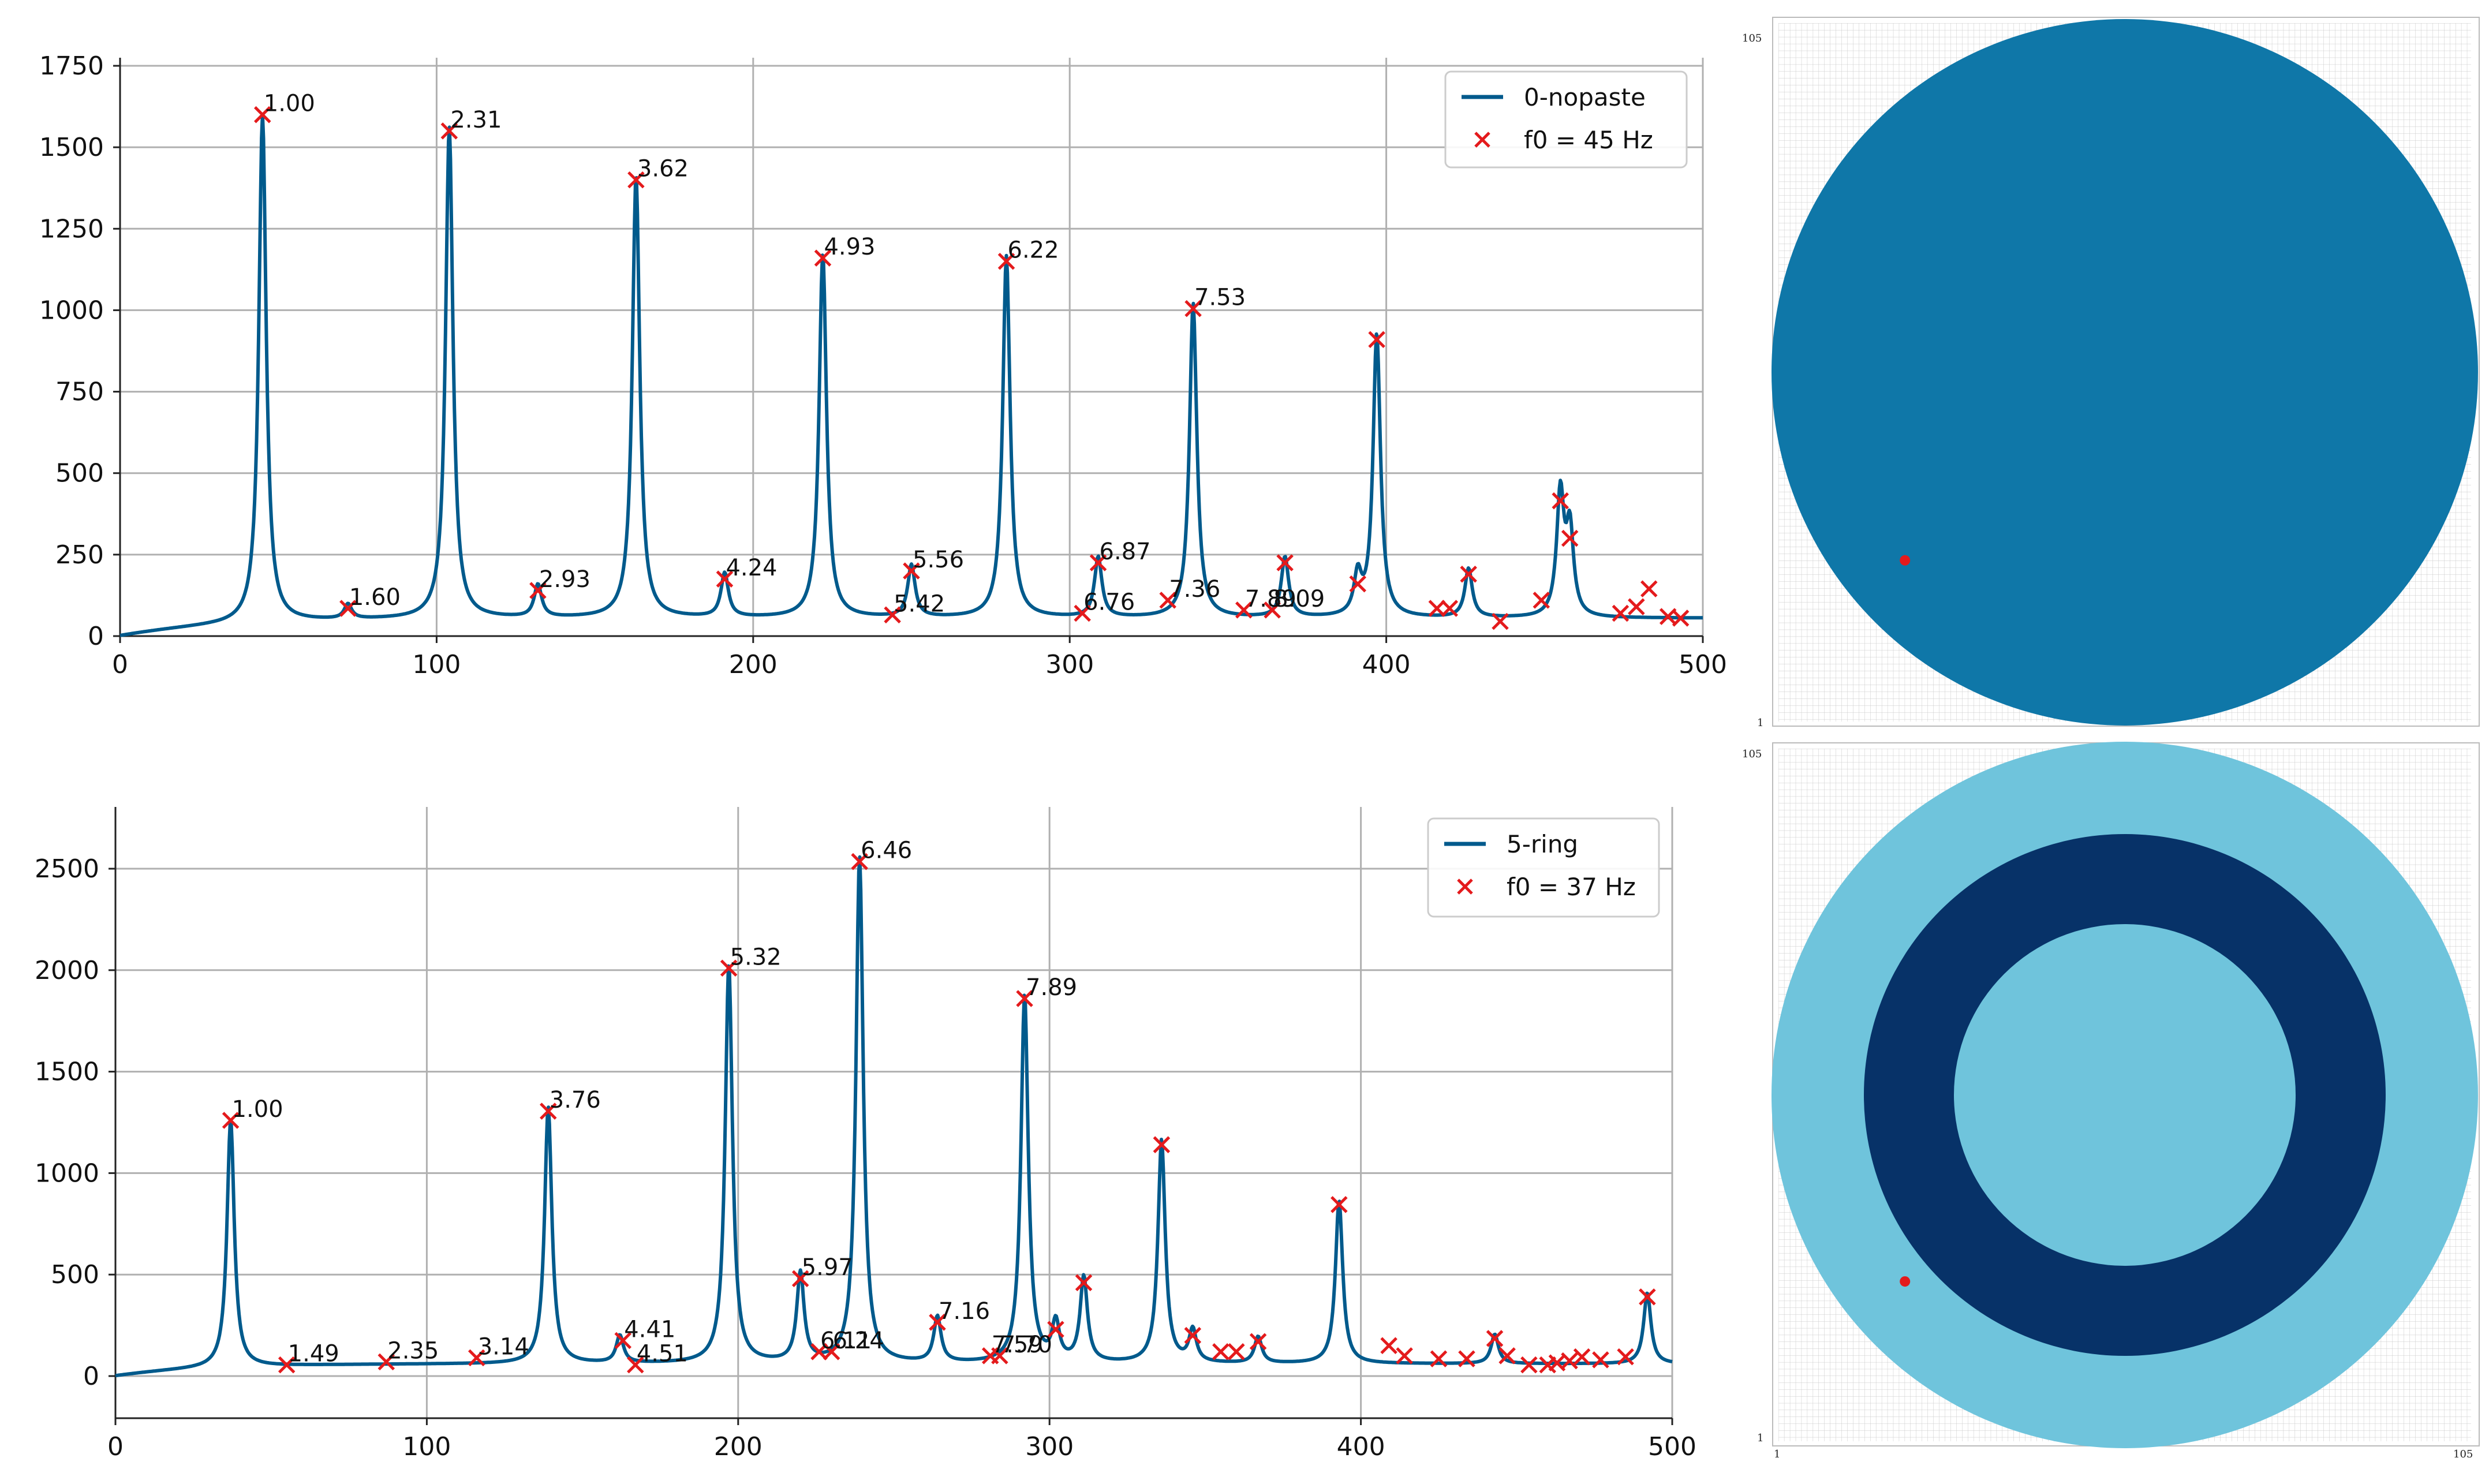  Describe the element at coordinates (1543, 868) in the screenshot. I see `bottom-legend: 5-ring f0 = 37 Hz` at that location.